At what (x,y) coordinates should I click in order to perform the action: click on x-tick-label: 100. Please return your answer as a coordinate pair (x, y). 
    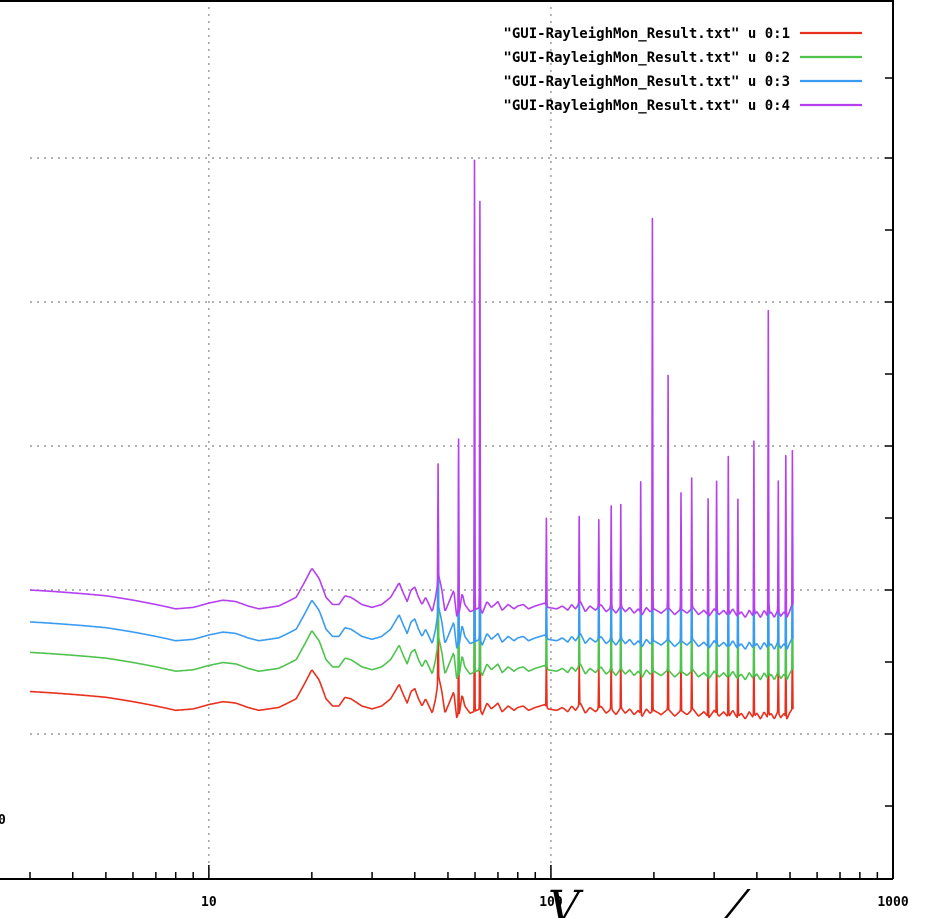
    Looking at the image, I should click on (551, 902).